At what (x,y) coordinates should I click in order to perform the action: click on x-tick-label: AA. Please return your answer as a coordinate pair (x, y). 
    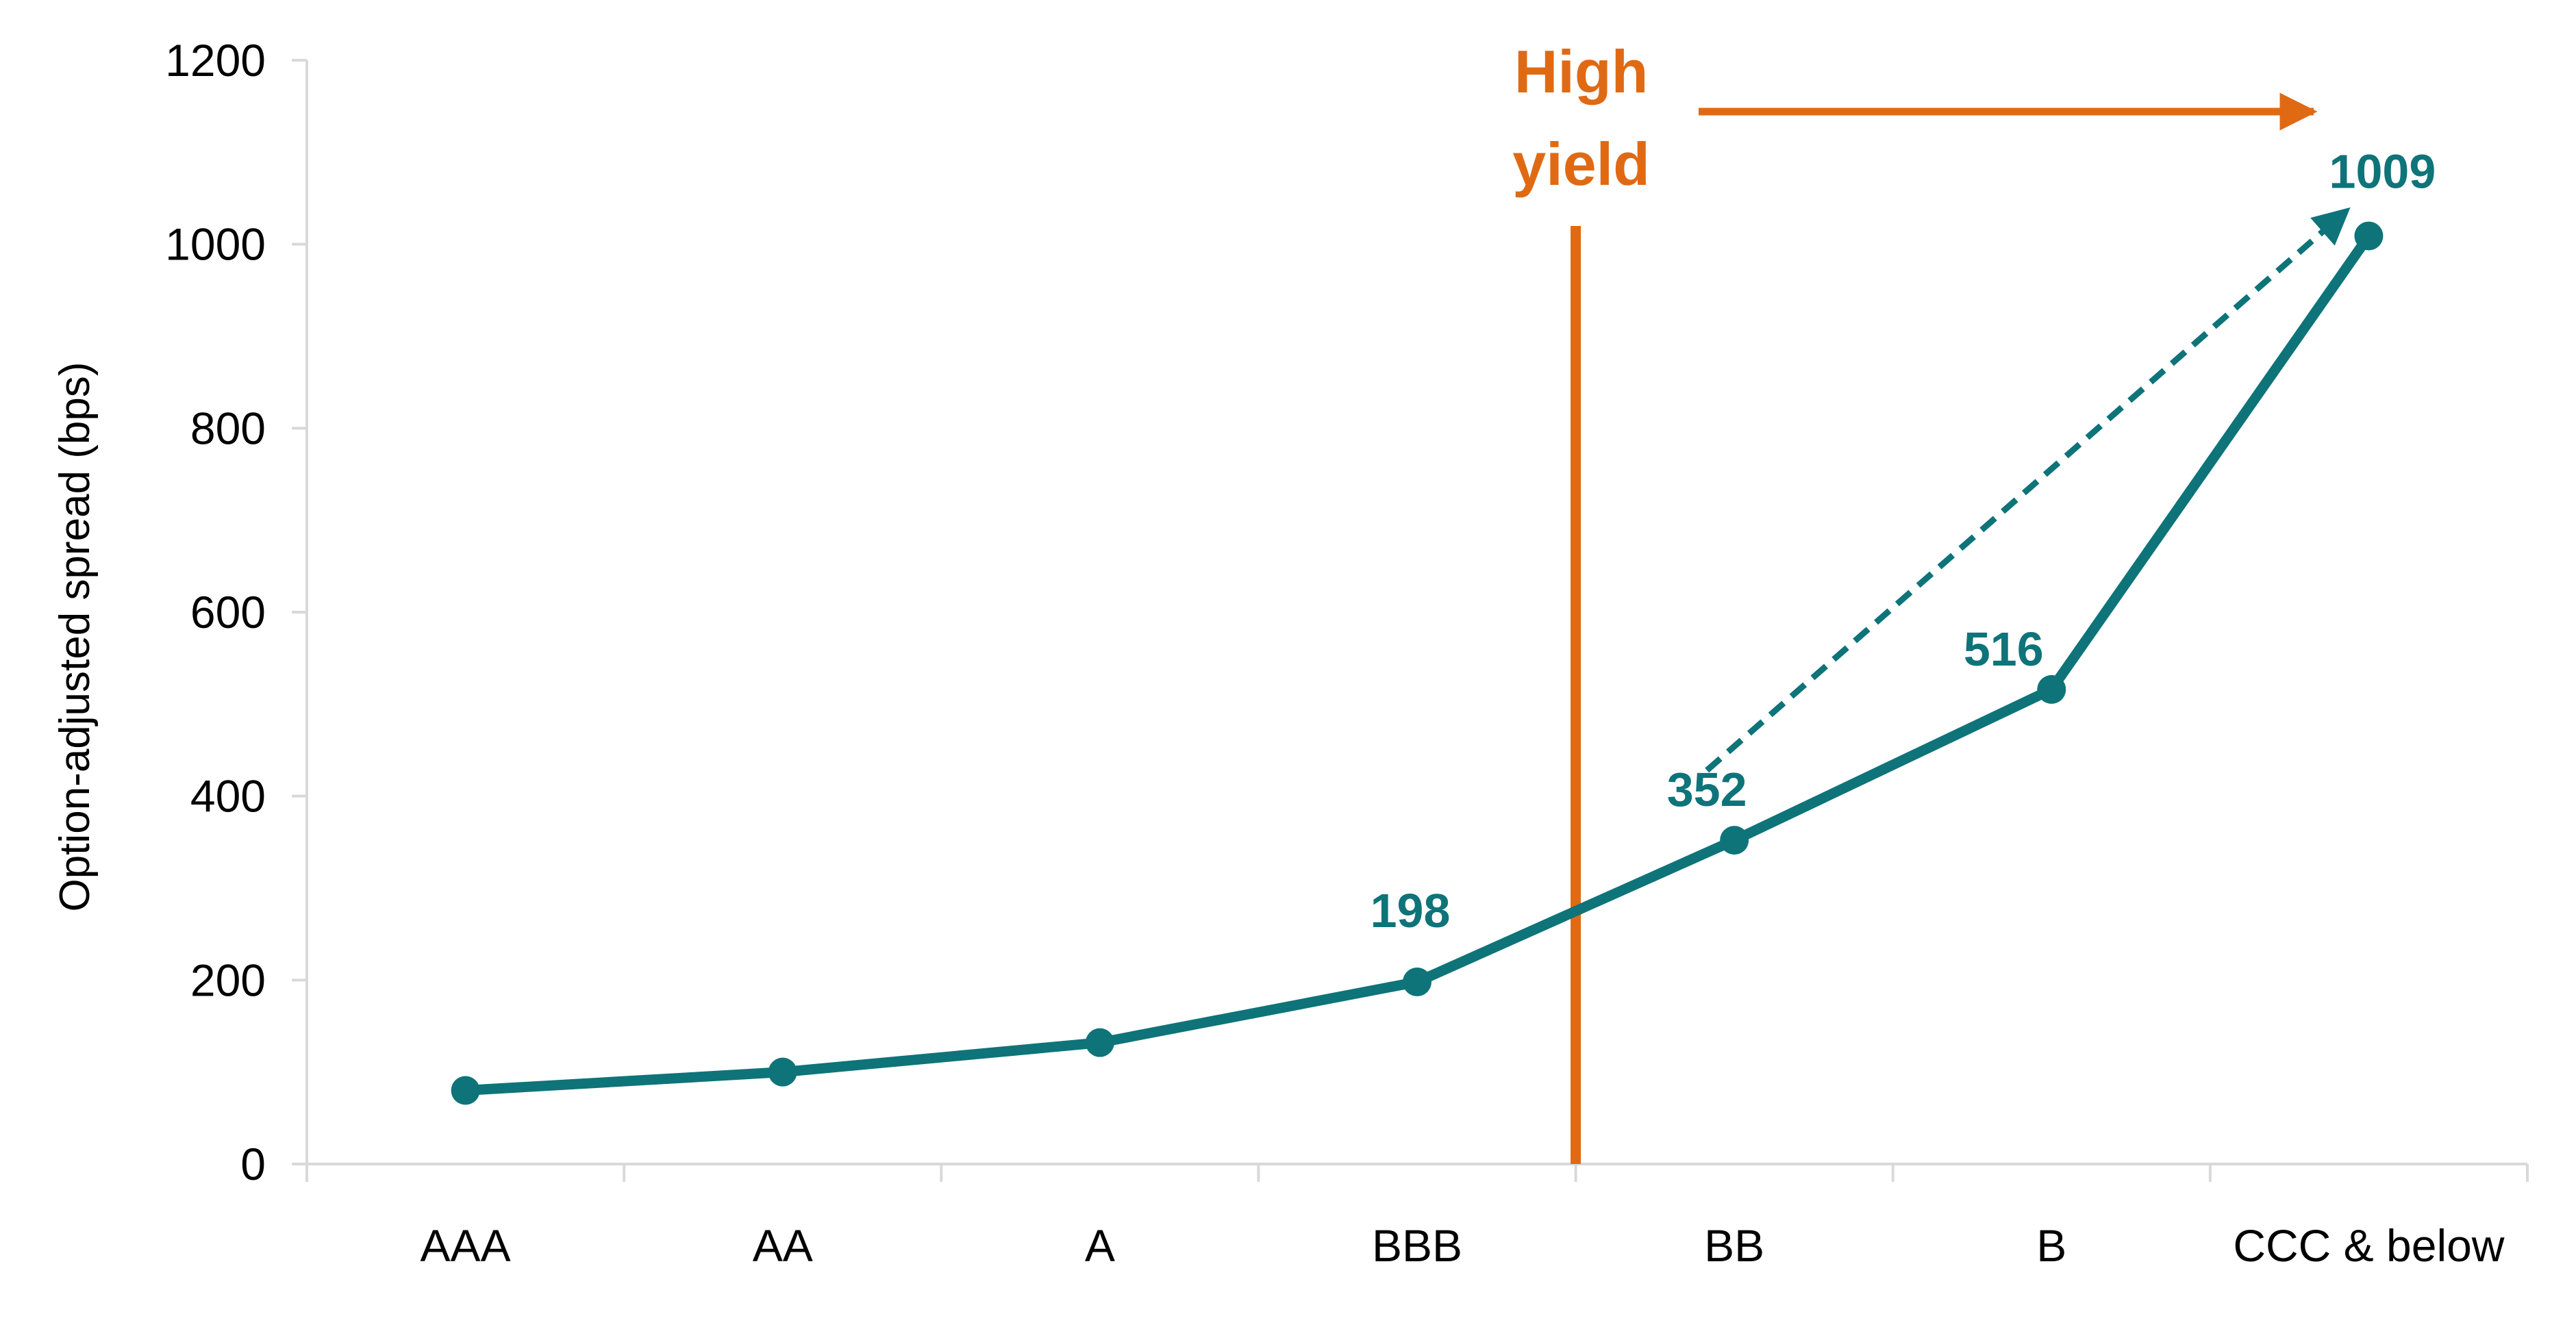
    Looking at the image, I should click on (783, 1245).